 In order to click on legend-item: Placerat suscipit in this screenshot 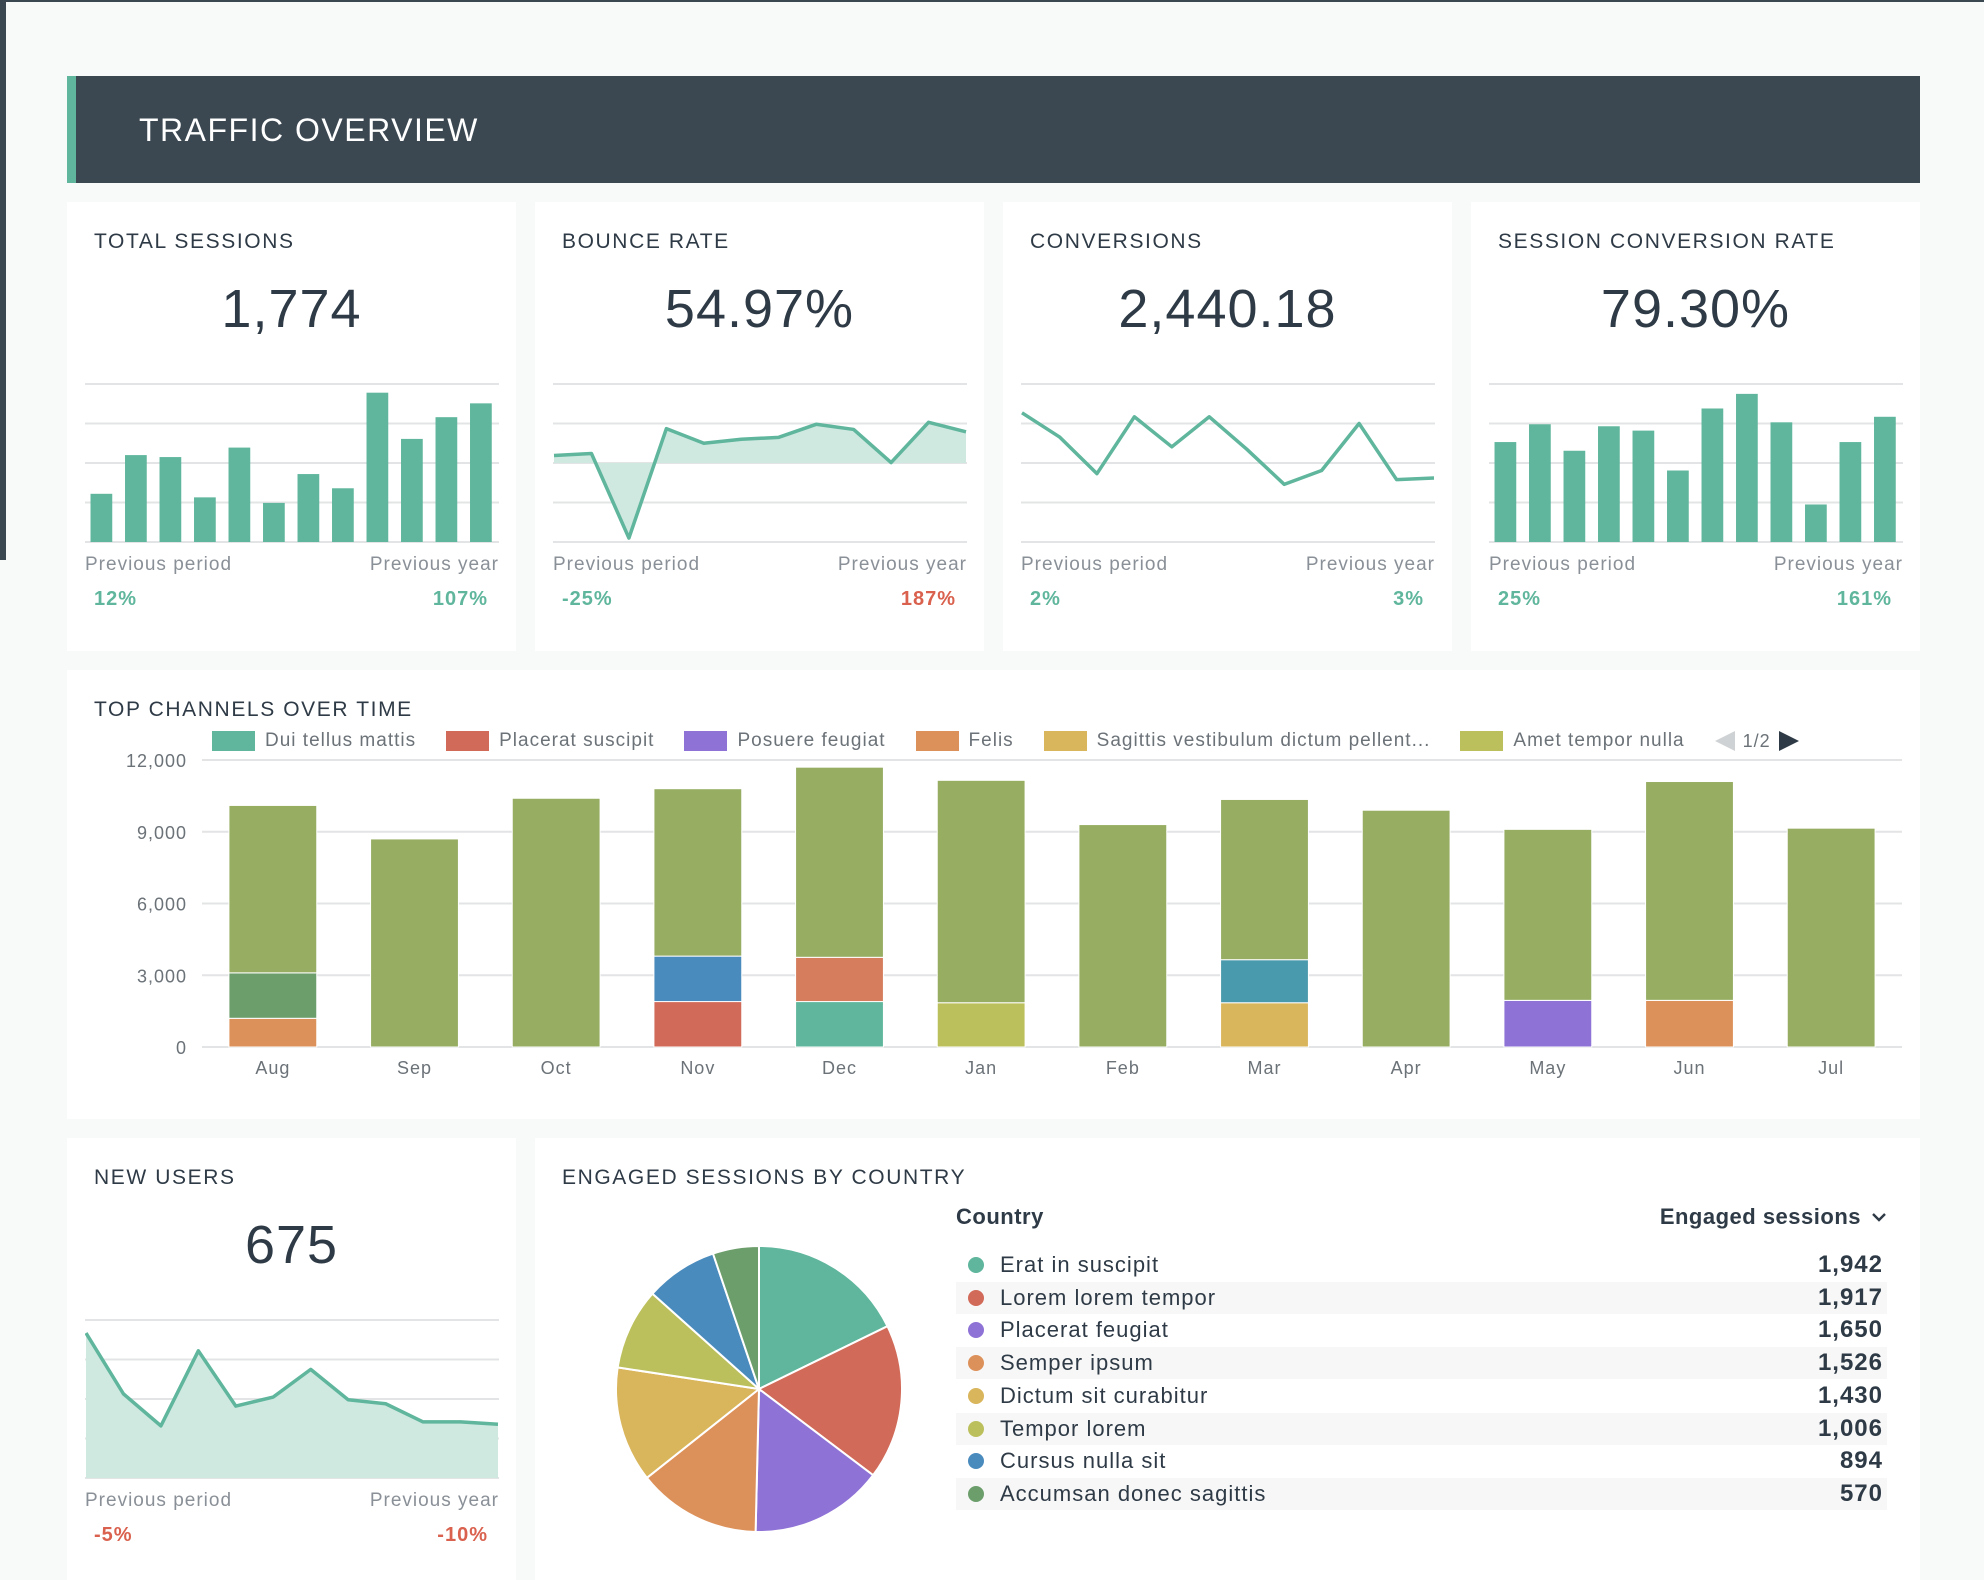, I will do `click(550, 741)`.